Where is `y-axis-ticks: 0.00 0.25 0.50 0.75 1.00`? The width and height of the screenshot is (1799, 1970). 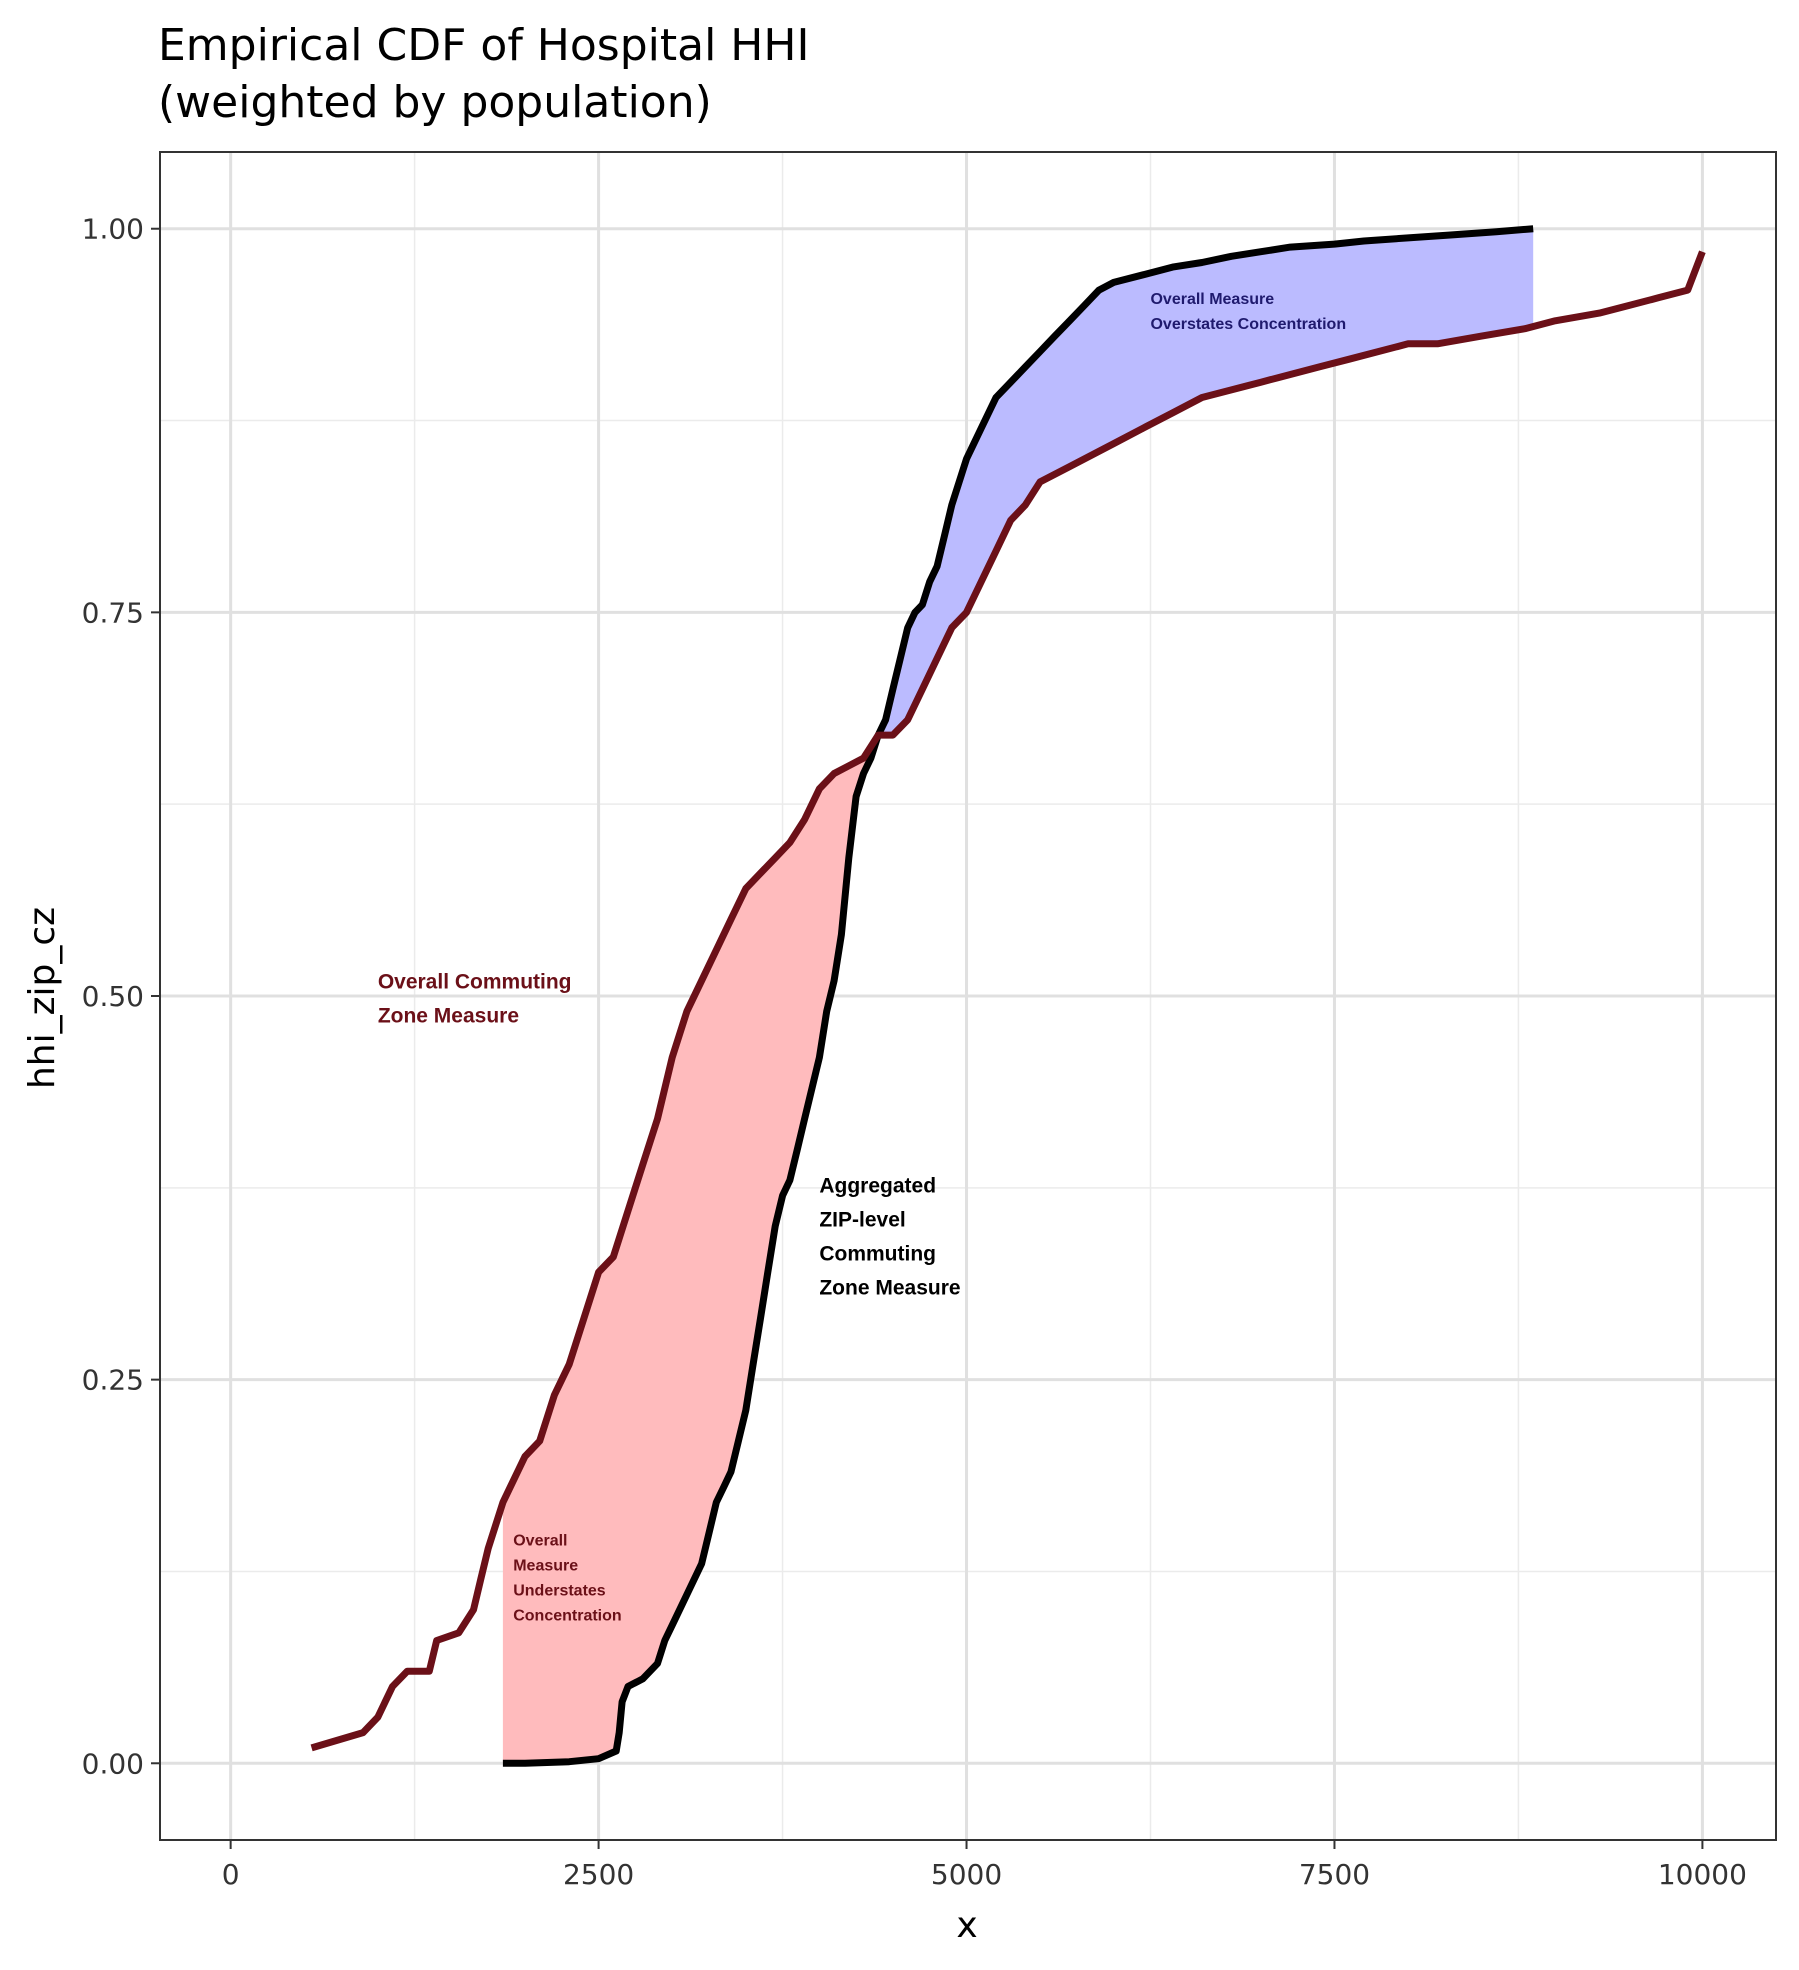
y-axis-ticks: 0.00 0.25 0.50 0.75 1.00 is located at coordinates (121, 996).